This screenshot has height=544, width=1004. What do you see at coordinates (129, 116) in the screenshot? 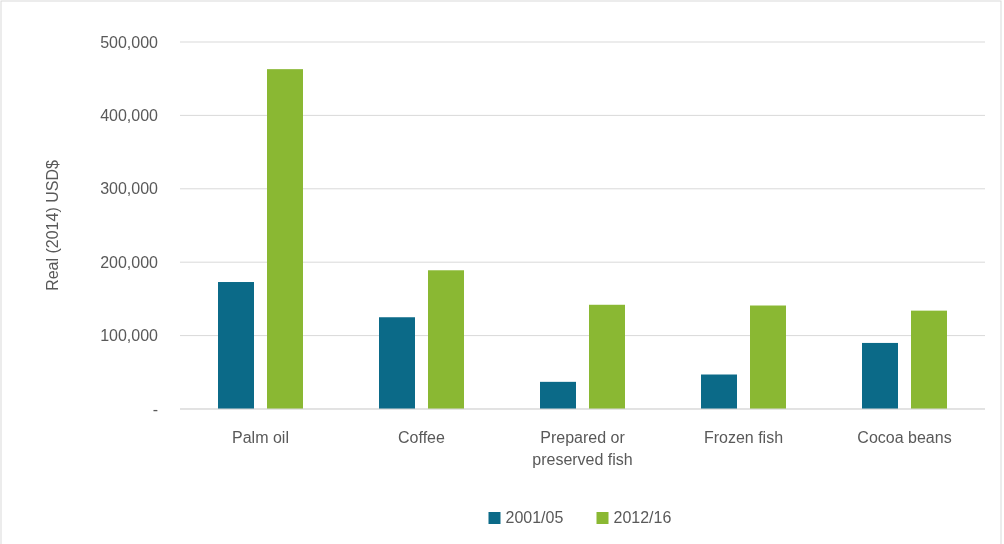
I see `y-tick-label: 400,000` at bounding box center [129, 116].